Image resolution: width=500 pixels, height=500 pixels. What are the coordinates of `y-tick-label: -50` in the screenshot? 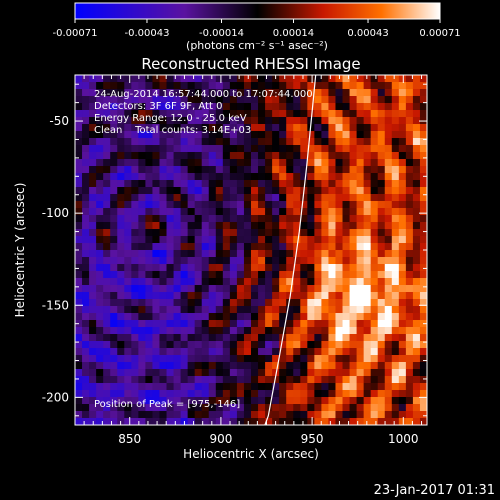 It's located at (59, 121).